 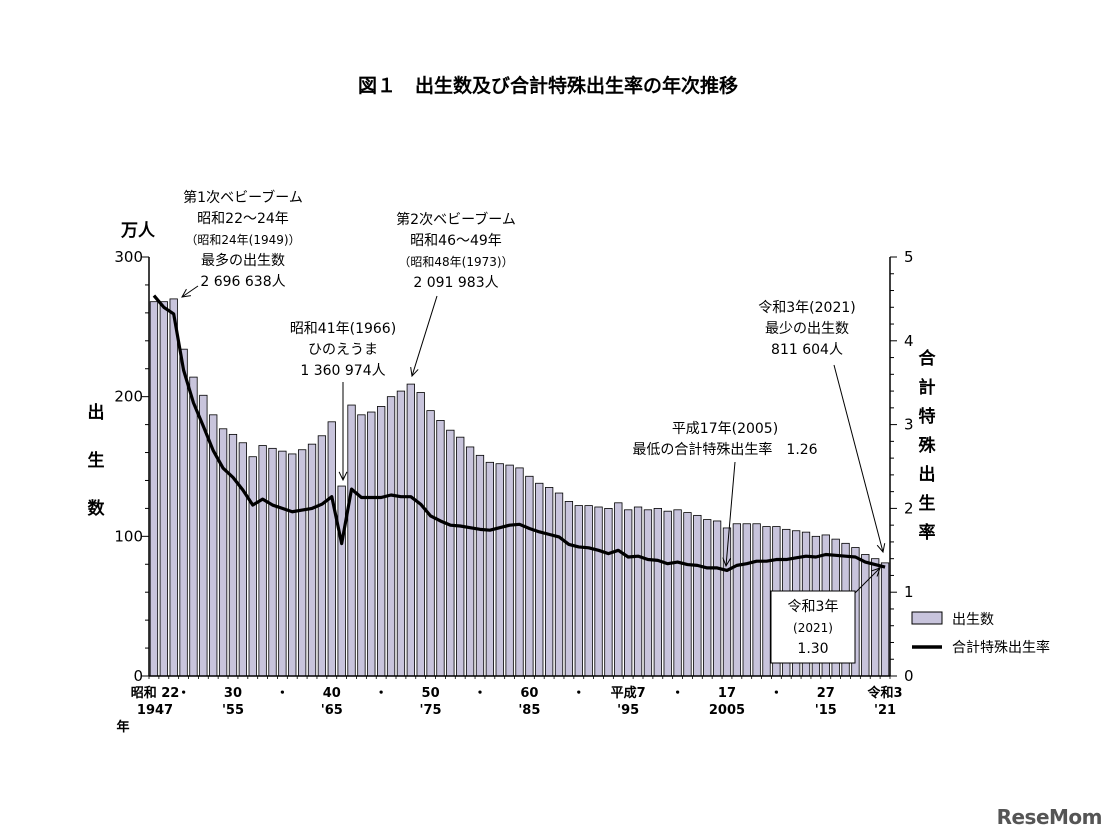 I want to click on bar-2004, so click(x=717, y=598).